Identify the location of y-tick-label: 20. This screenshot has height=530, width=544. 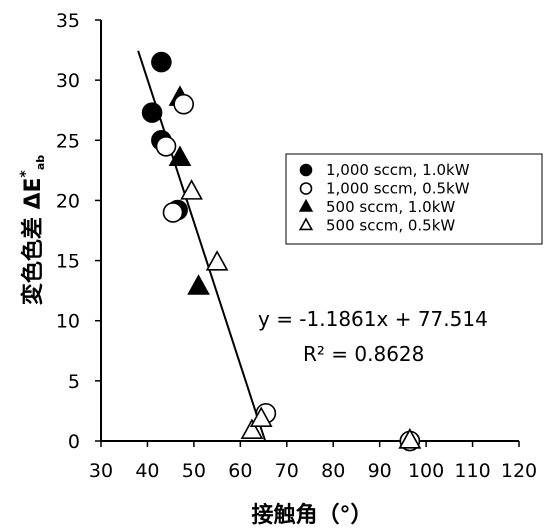
(68, 201).